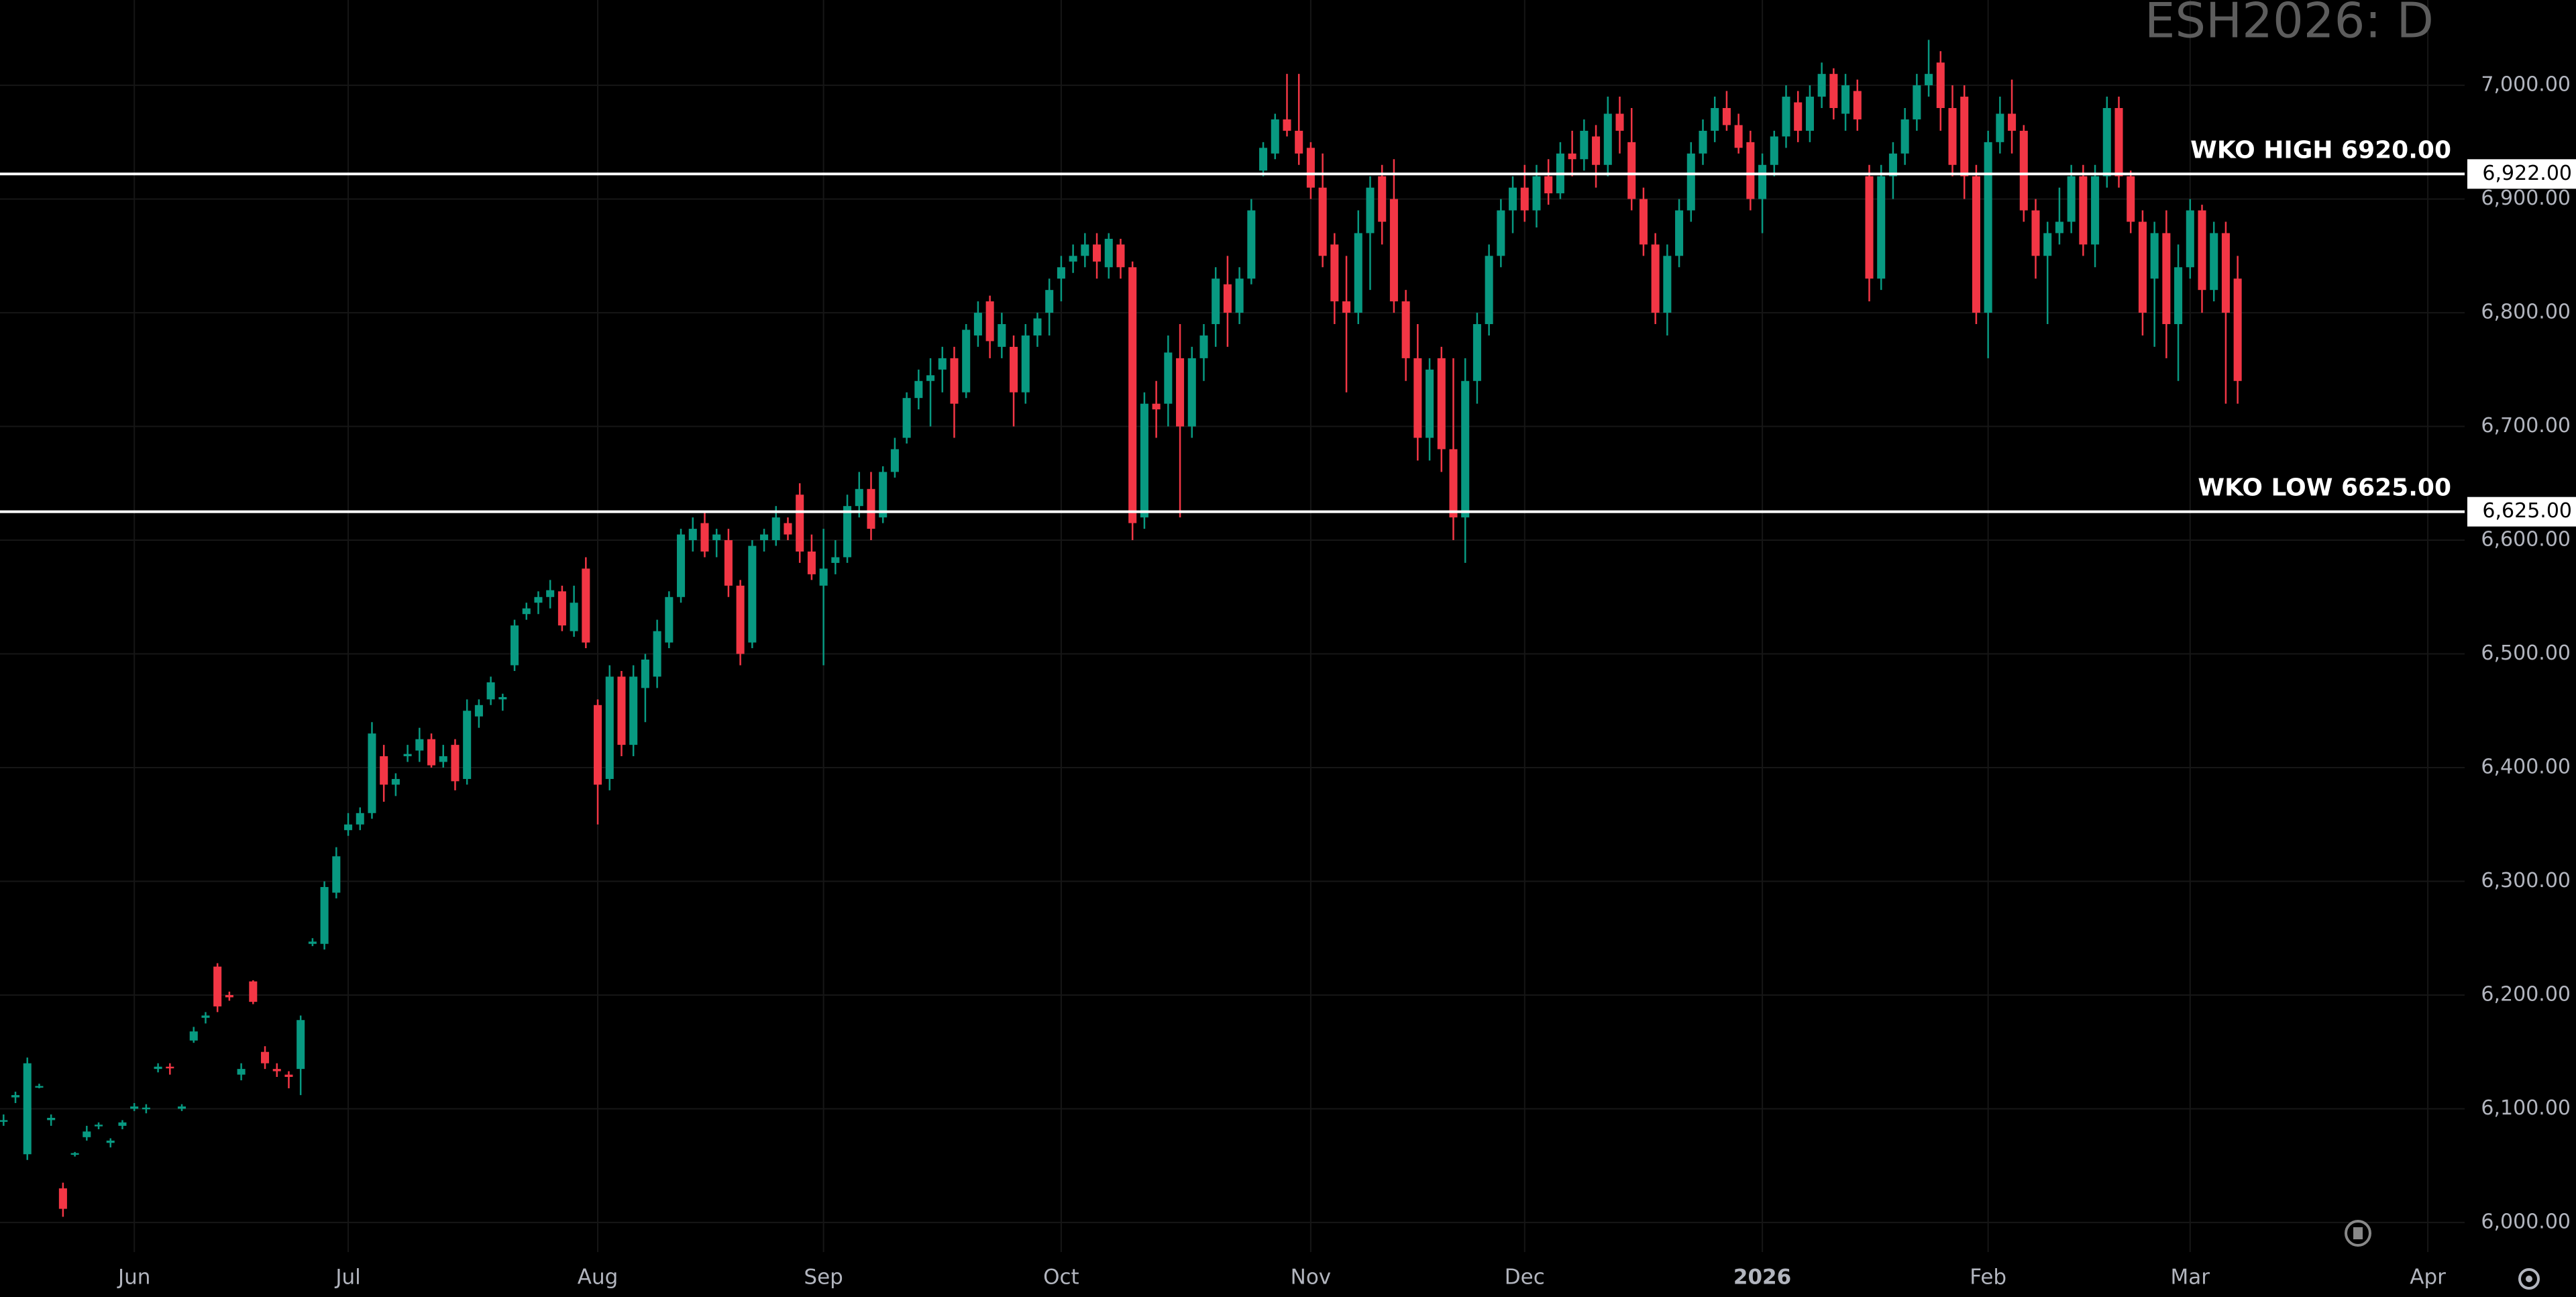 The height and width of the screenshot is (1297, 2576). Describe the element at coordinates (2526, 880) in the screenshot. I see `y-tick-label: 6,300.00` at that location.